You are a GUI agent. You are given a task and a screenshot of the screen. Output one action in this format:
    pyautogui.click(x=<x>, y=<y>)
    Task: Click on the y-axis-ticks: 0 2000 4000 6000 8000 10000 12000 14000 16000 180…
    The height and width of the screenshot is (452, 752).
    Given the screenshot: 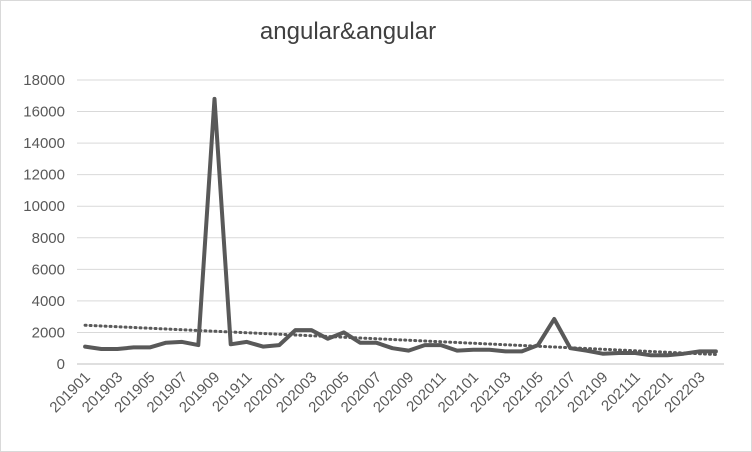 What is the action you would take?
    pyautogui.click(x=44, y=222)
    